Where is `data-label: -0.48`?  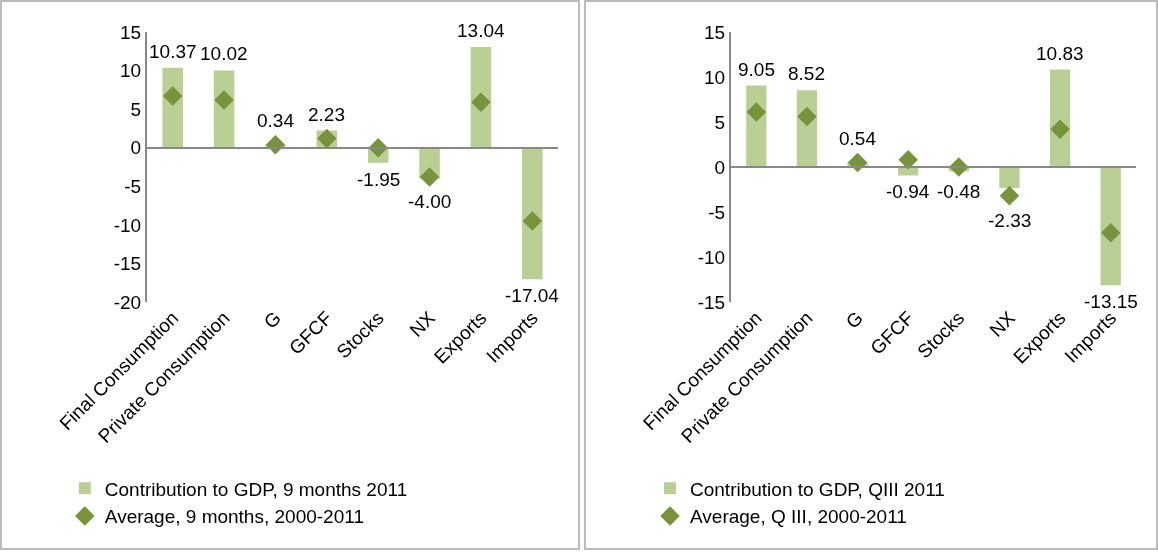
data-label: -0.48 is located at coordinates (959, 191).